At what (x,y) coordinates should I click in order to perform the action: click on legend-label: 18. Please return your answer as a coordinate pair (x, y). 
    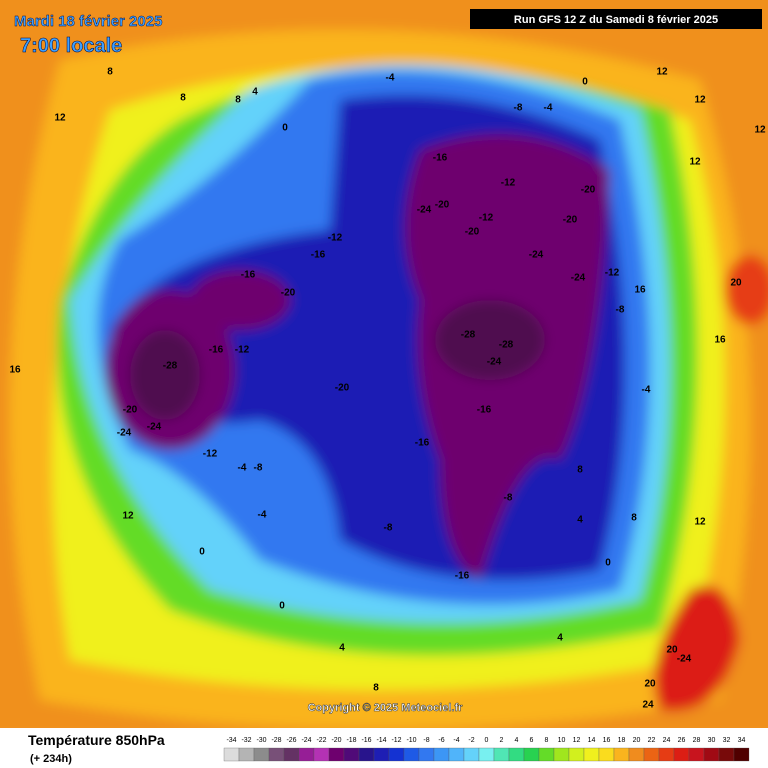
    Looking at the image, I should click on (622, 740).